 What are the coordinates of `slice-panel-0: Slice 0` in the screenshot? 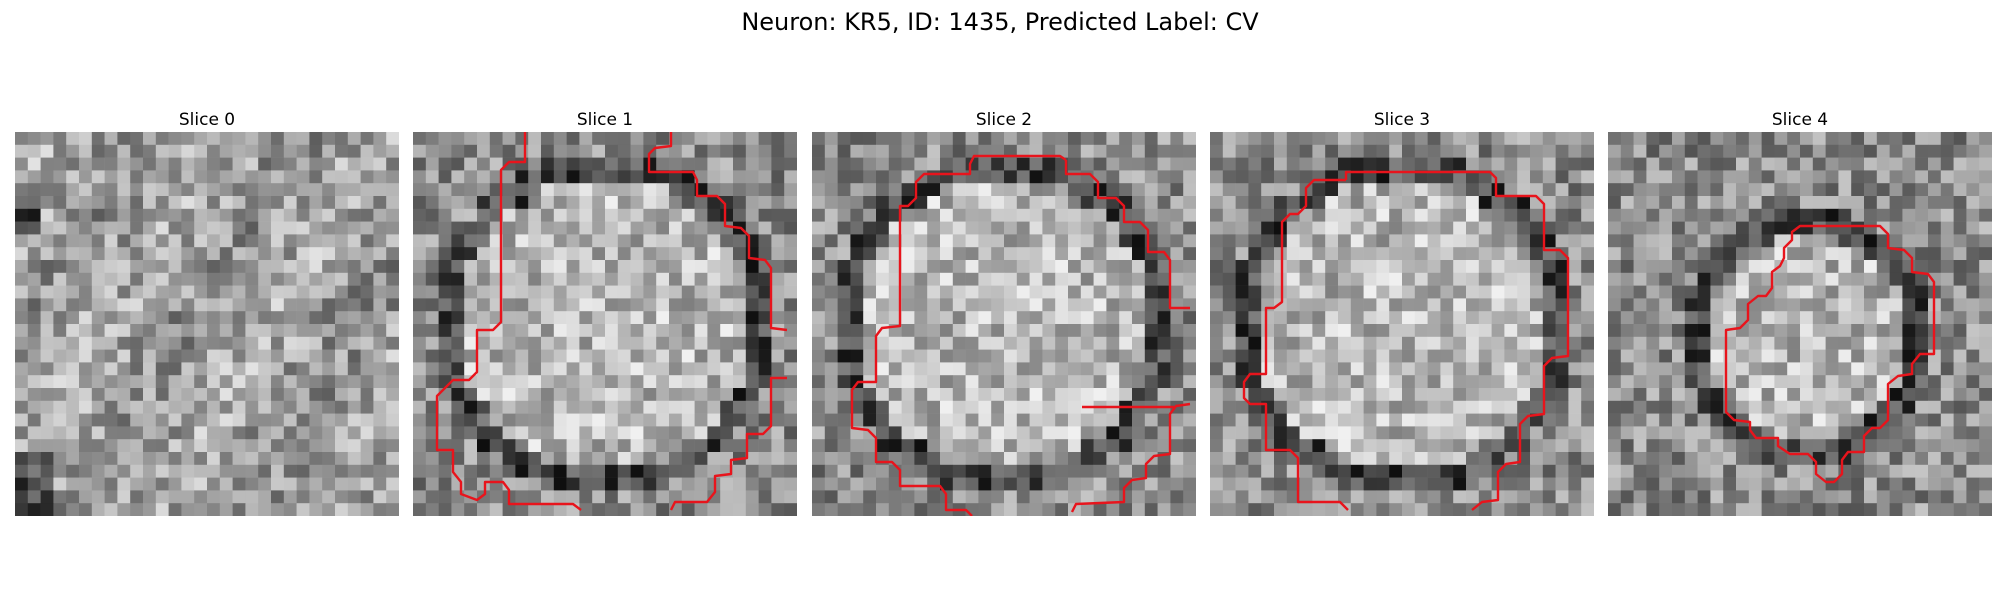 It's located at (207, 312).